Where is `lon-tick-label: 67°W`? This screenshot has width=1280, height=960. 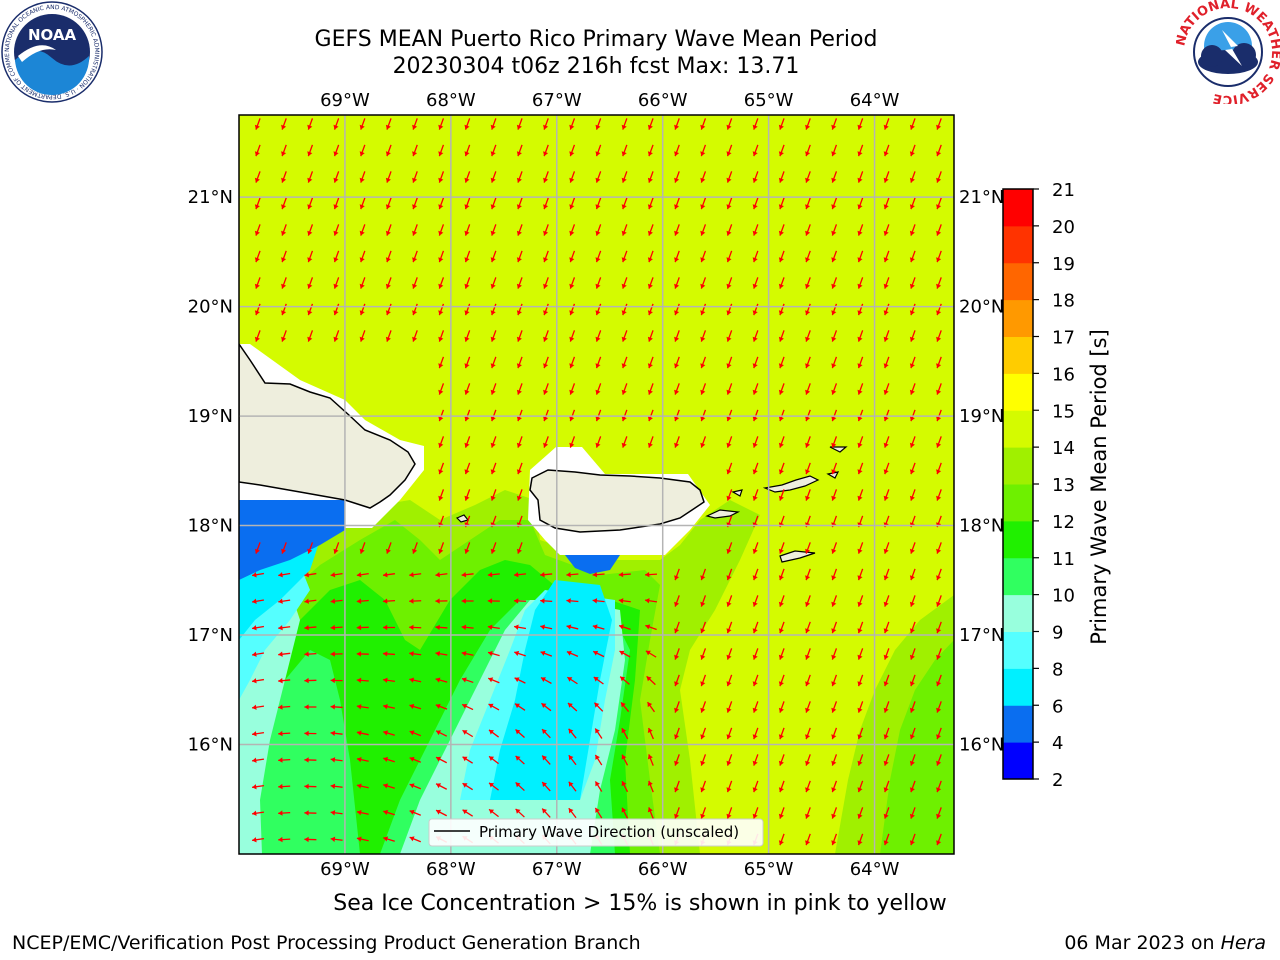
lon-tick-label: 67°W is located at coordinates (557, 100).